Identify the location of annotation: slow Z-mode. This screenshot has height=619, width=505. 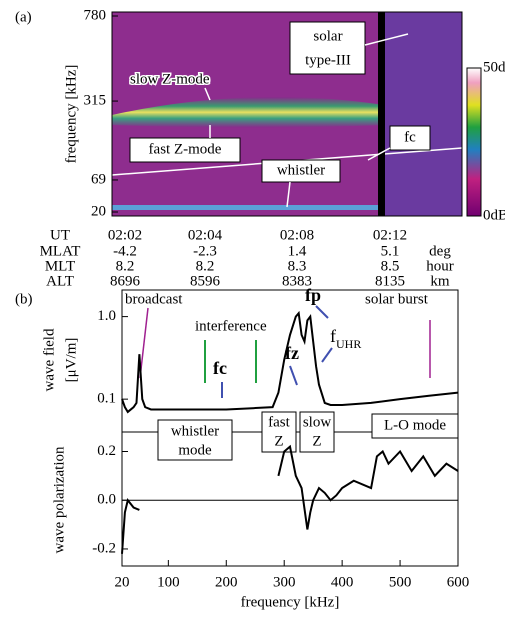
(170, 79).